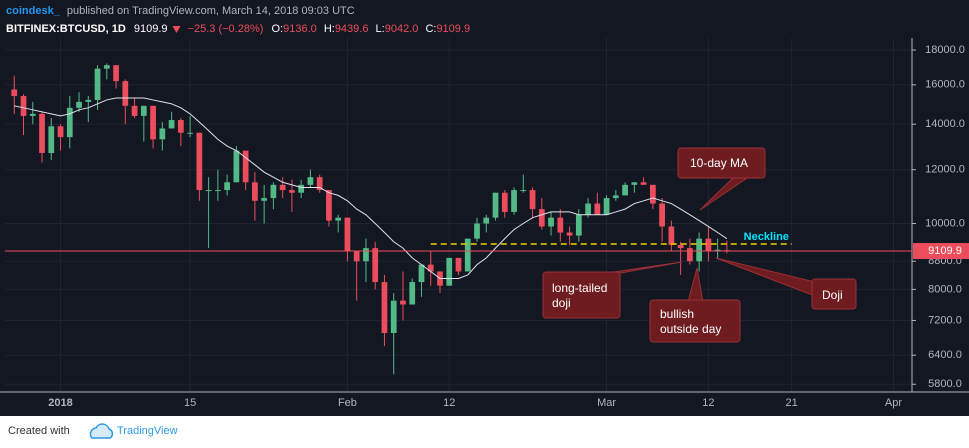  What do you see at coordinates (695, 305) in the screenshot?
I see `callout: bullish outside day` at bounding box center [695, 305].